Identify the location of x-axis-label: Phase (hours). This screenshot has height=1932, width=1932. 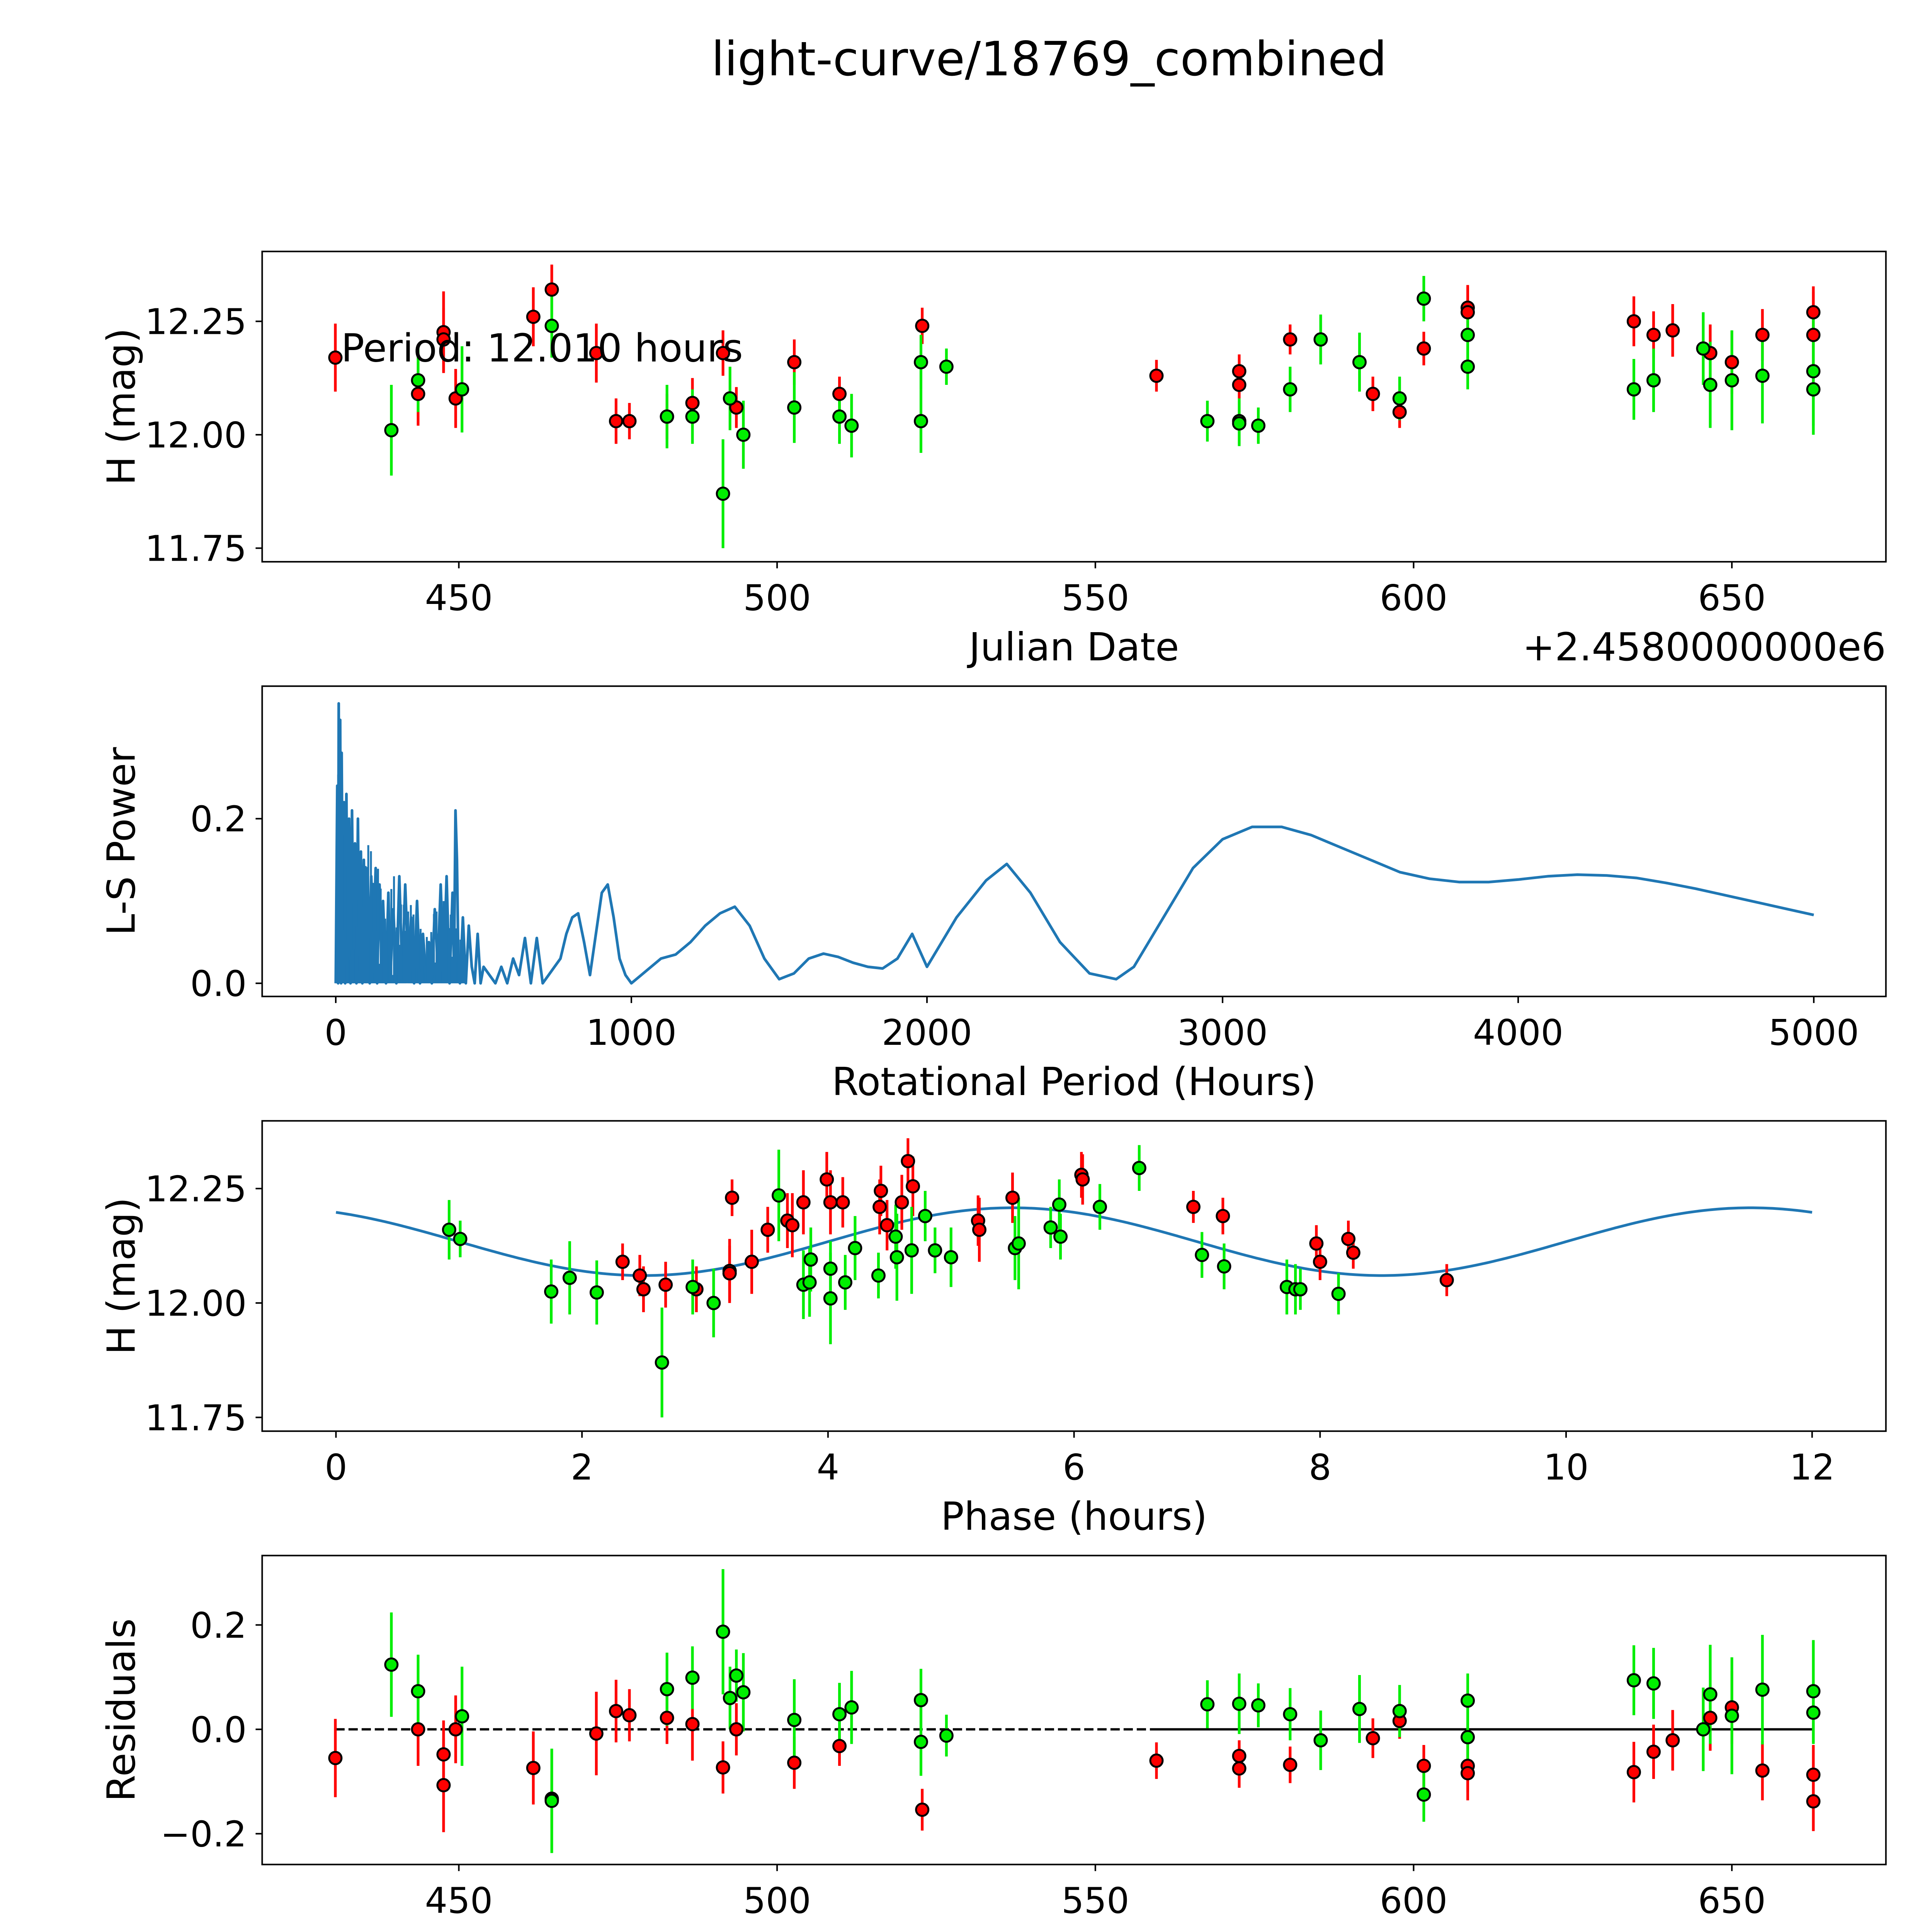
(1074, 1517).